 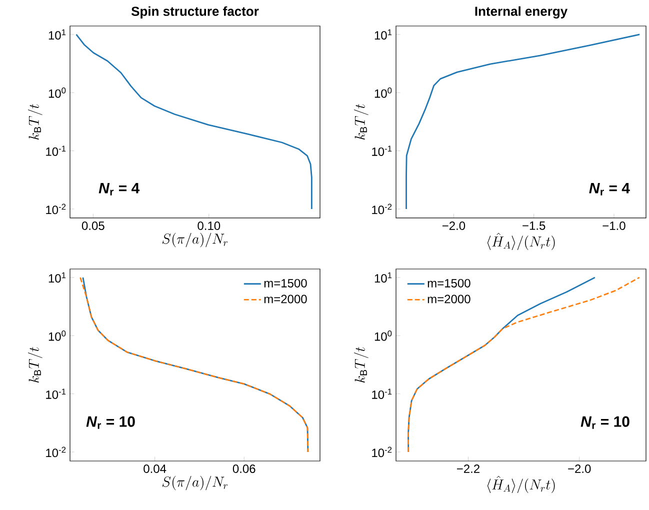 What do you see at coordinates (244, 469) in the screenshot?
I see `x-tick-label: 0.06` at bounding box center [244, 469].